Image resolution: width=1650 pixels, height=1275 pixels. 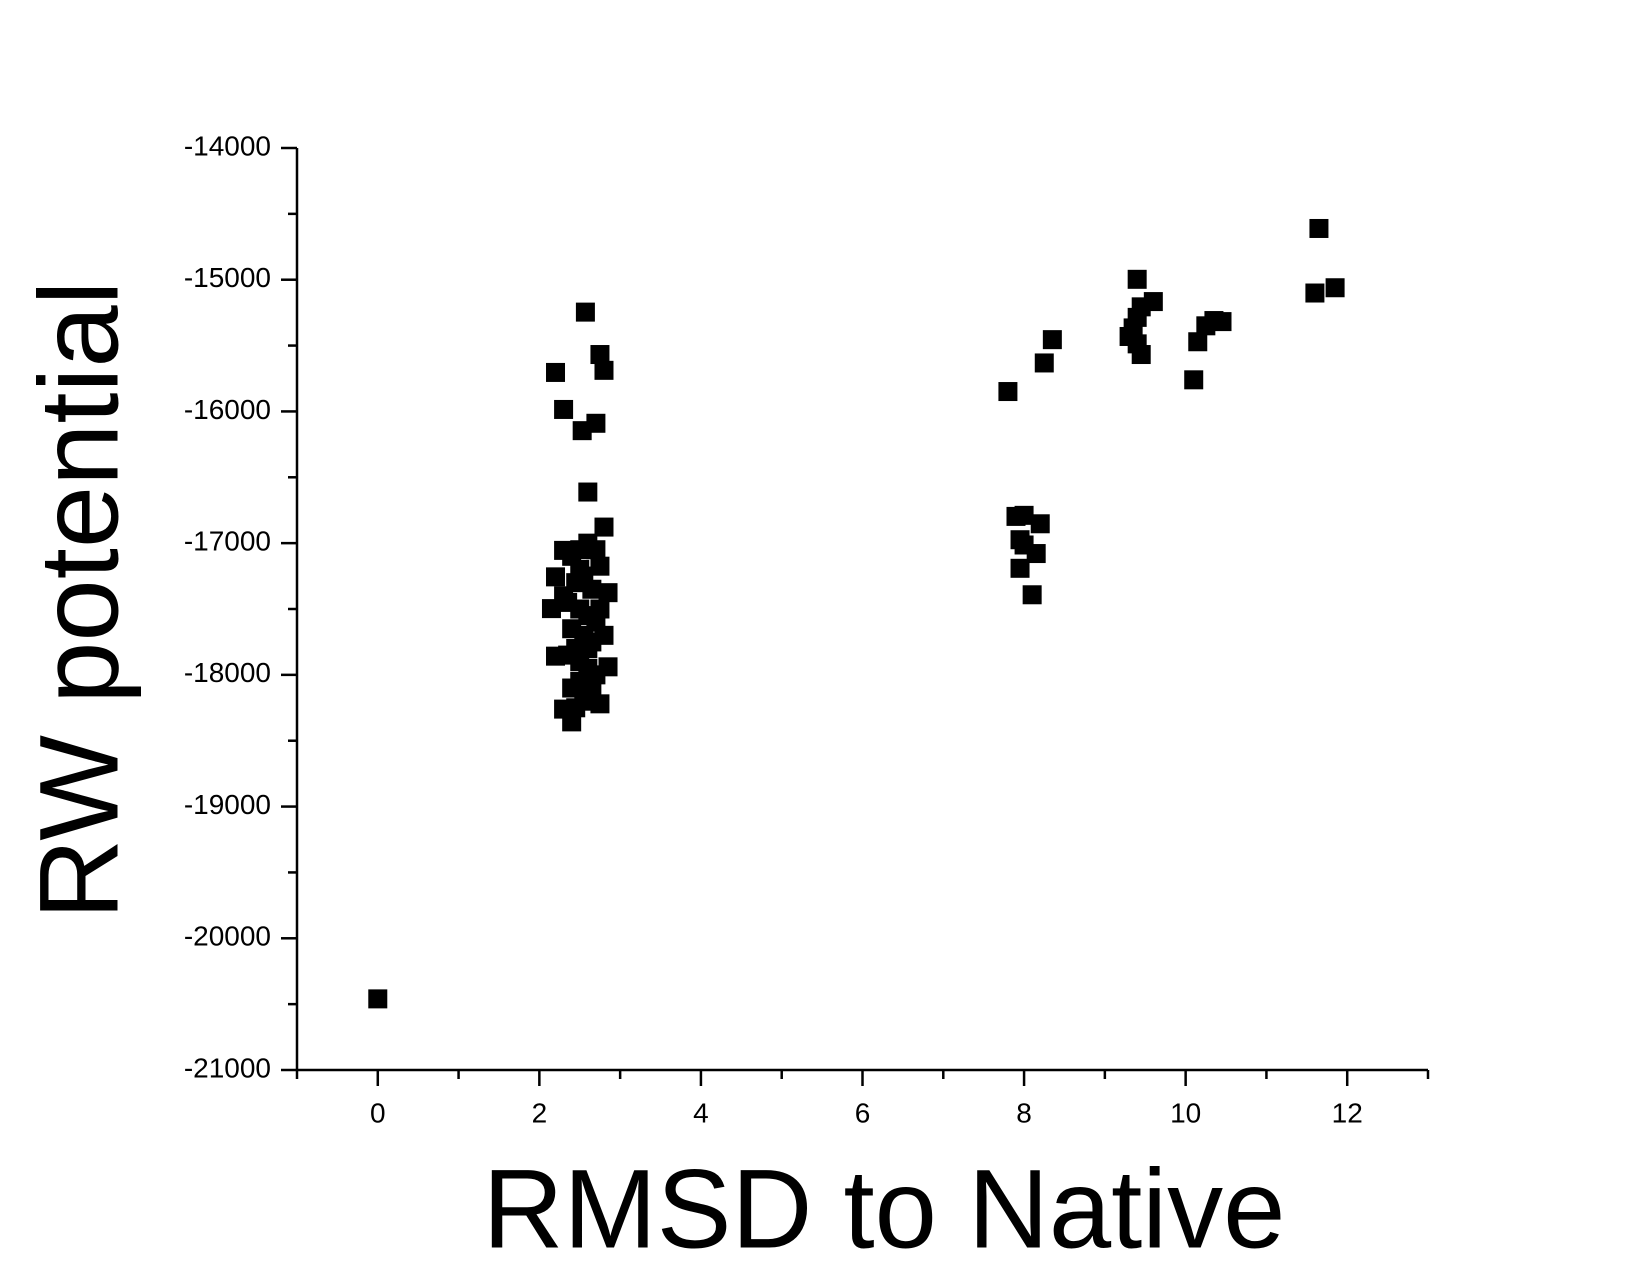 I want to click on x-tick-label: 2, so click(x=540, y=1112).